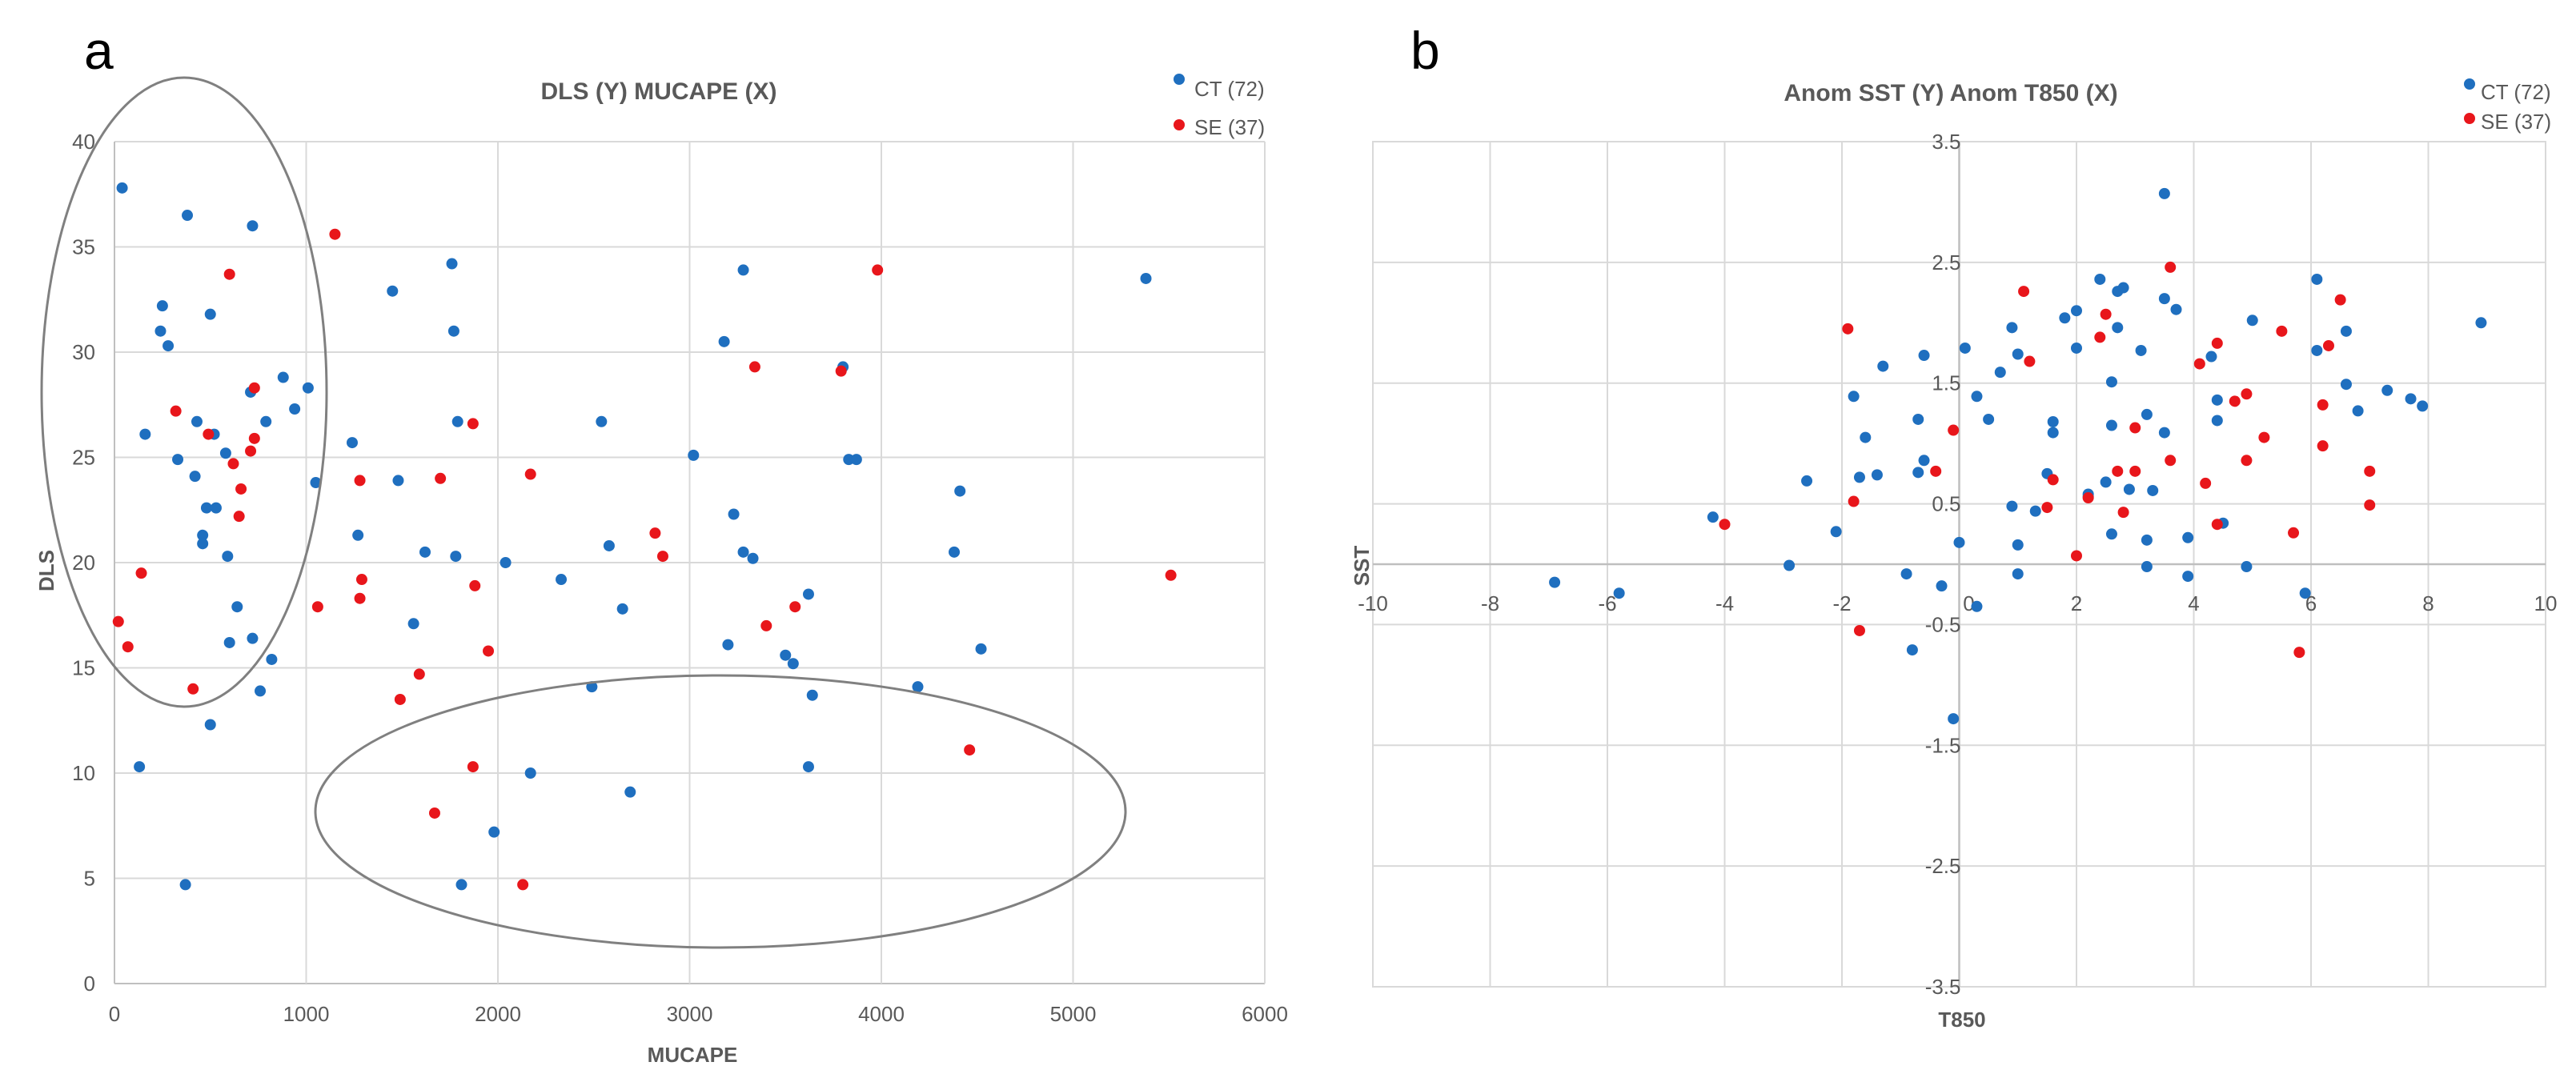 This screenshot has width=2576, height=1086. Describe the element at coordinates (307, 1014) in the screenshot. I see `panel-a-xtick-label: 1000` at that location.